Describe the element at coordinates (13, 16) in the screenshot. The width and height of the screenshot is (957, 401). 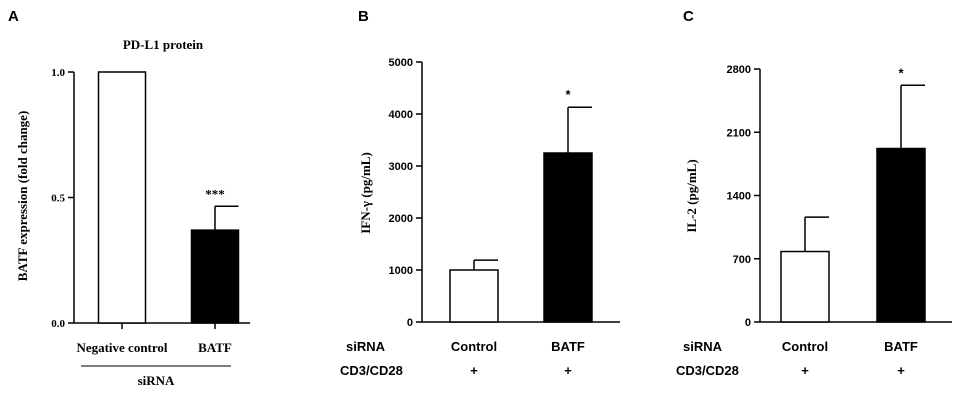
I see `panel-label-a: A` at that location.